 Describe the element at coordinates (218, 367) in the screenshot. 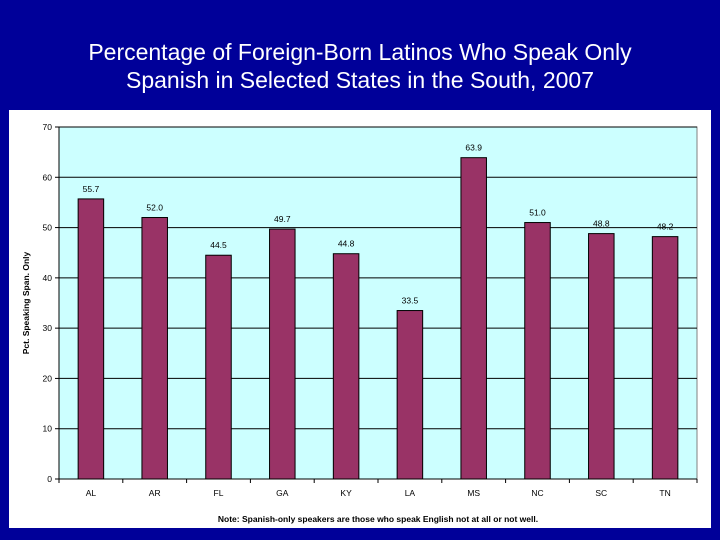

I see `bar-fl` at that location.